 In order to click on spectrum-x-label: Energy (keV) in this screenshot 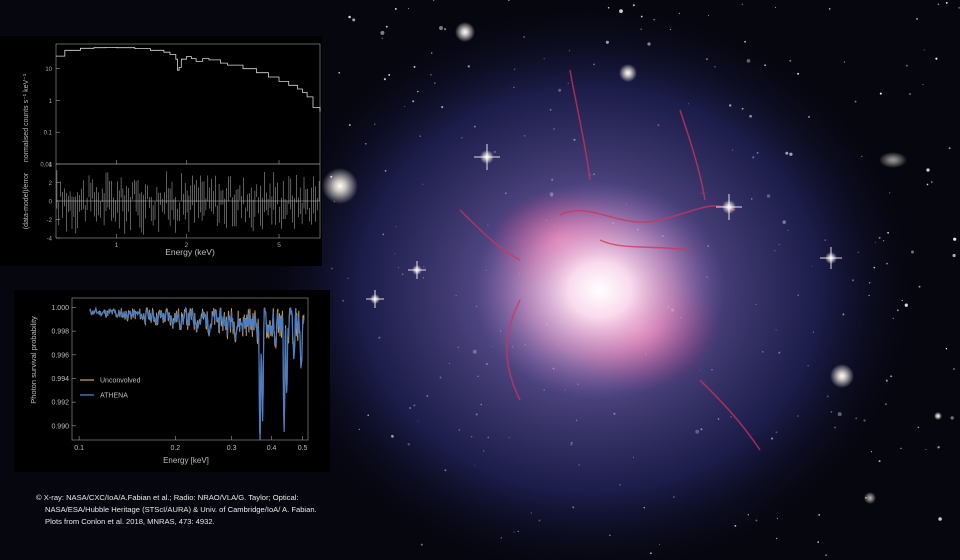, I will do `click(190, 252)`.